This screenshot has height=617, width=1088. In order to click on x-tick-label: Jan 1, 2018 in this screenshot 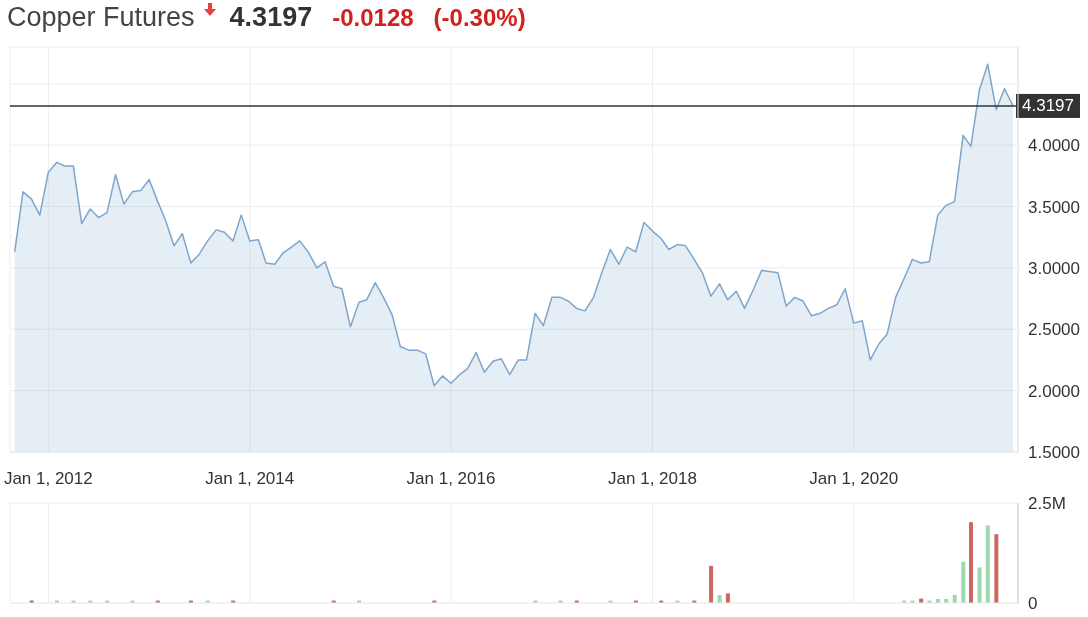, I will do `click(652, 479)`.